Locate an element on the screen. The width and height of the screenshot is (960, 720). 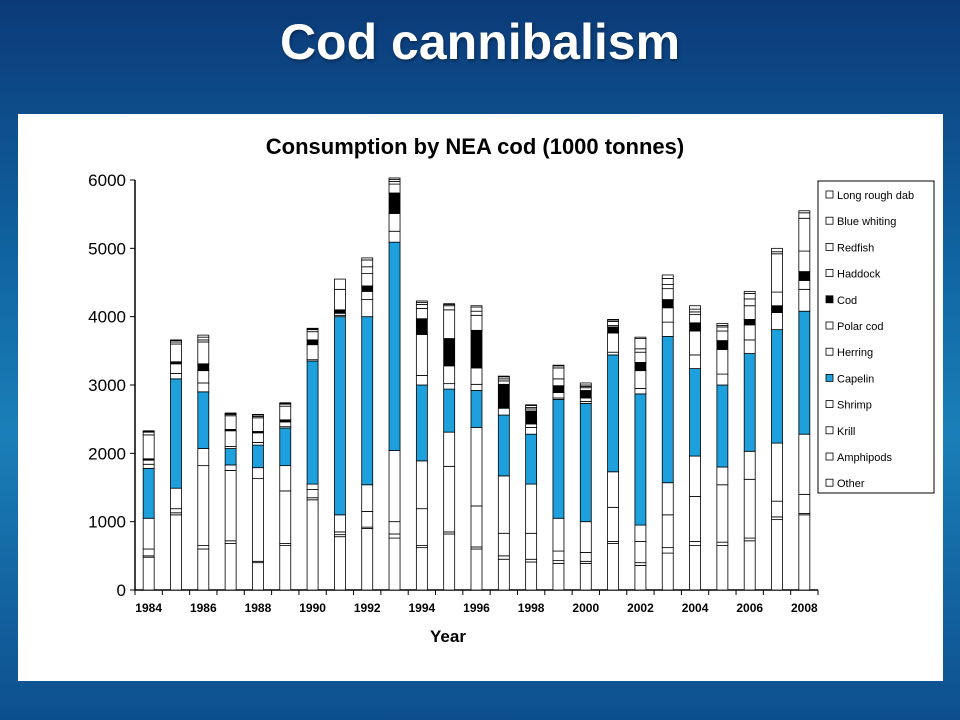
x-tick-label: 2006 is located at coordinates (749, 608).